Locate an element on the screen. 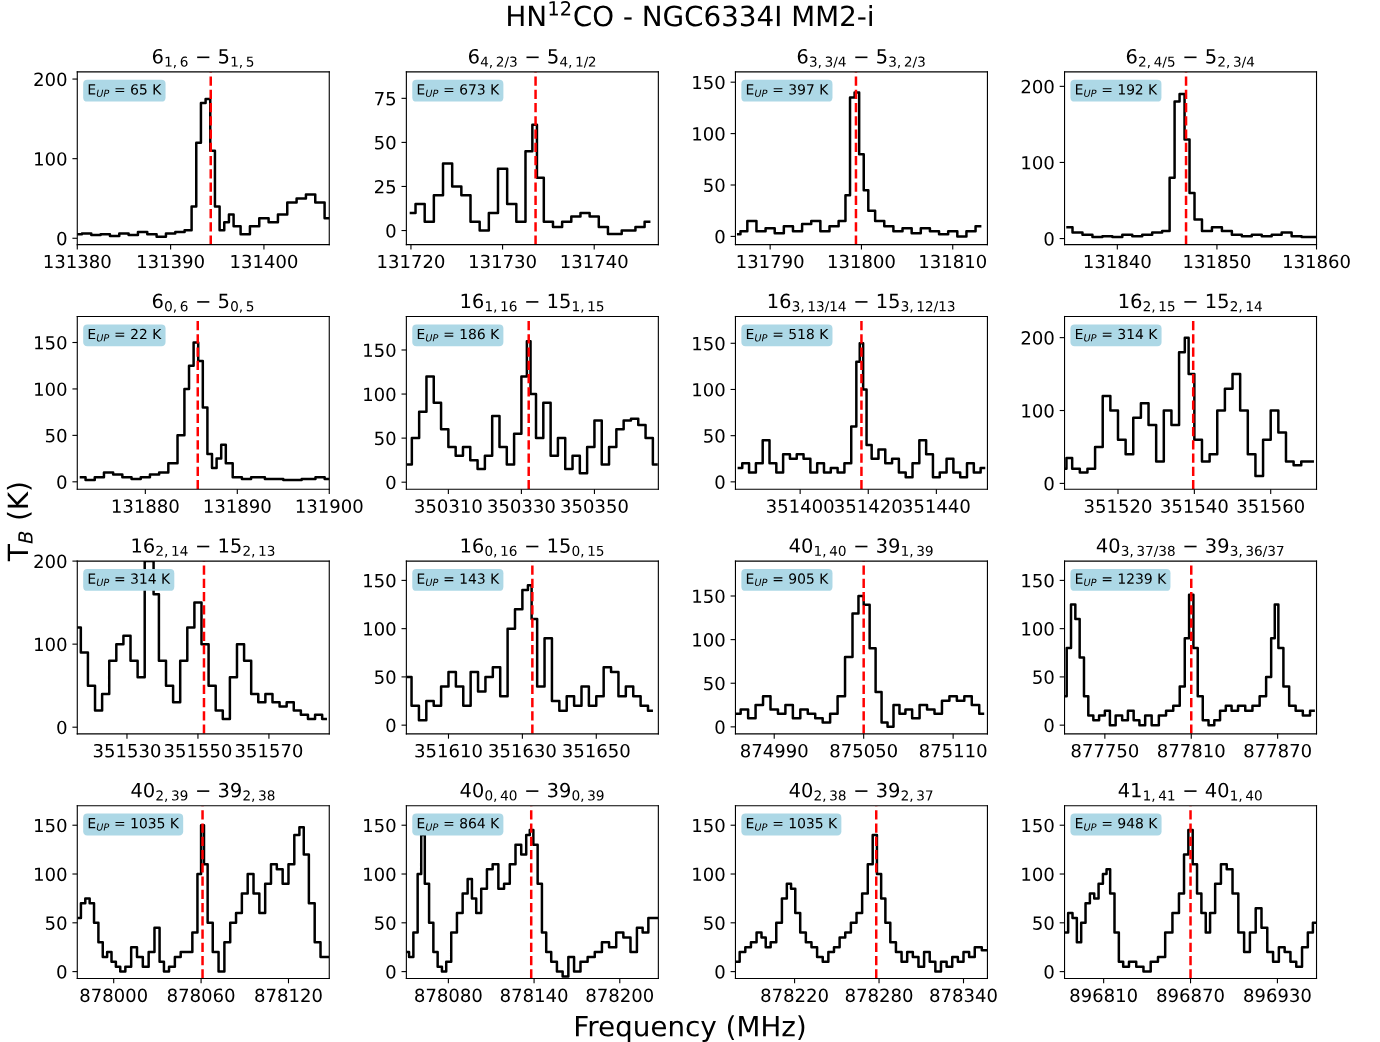  x-tick-label: 131800 is located at coordinates (861, 261).